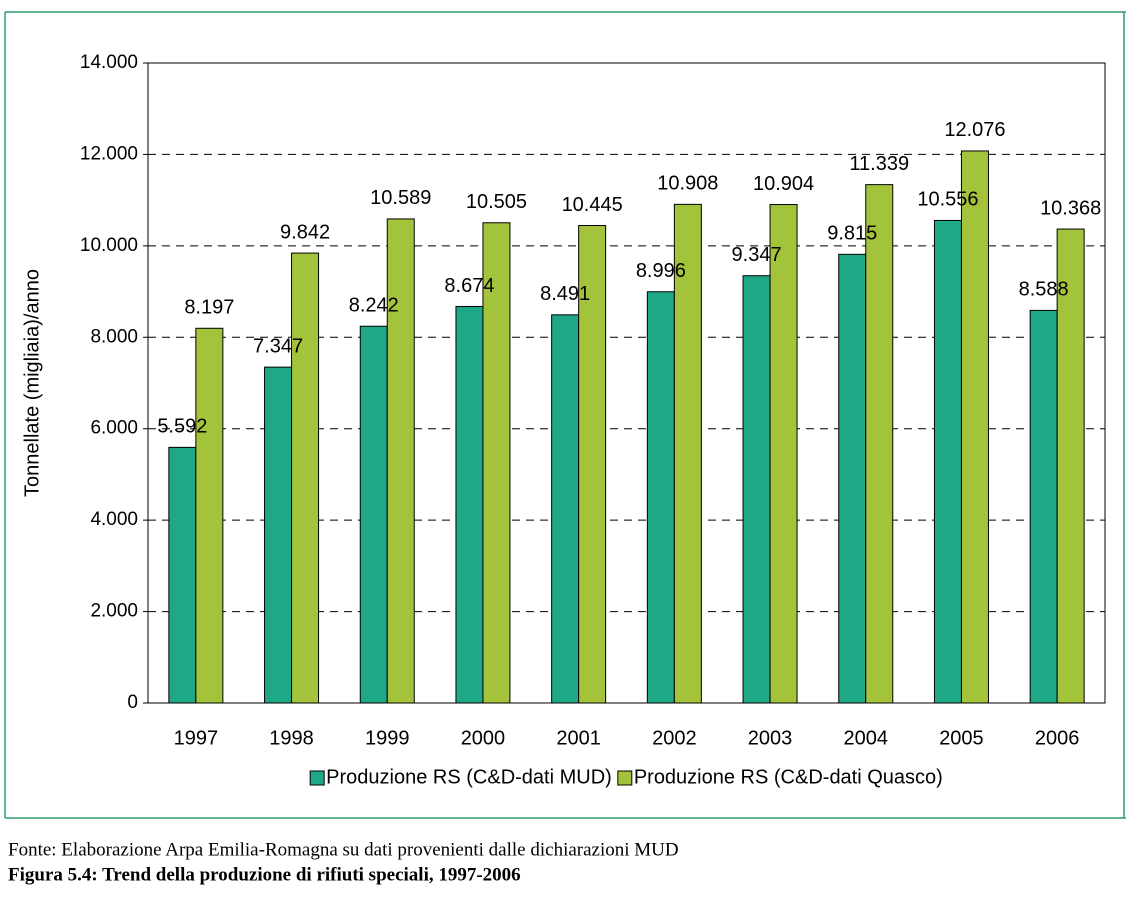  I want to click on data-label: 10.908, so click(687, 184).